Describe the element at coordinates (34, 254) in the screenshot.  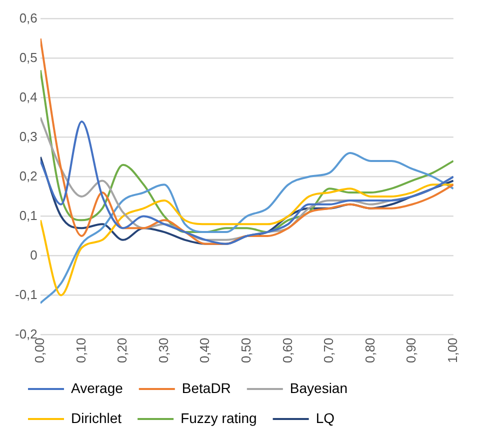
I see `y-tick-label: 0` at that location.